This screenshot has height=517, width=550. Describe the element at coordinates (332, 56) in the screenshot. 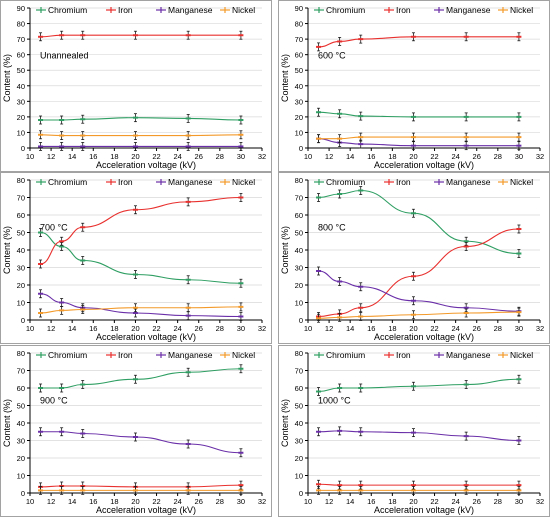

I see `condition-label: 600 °C` at that location.